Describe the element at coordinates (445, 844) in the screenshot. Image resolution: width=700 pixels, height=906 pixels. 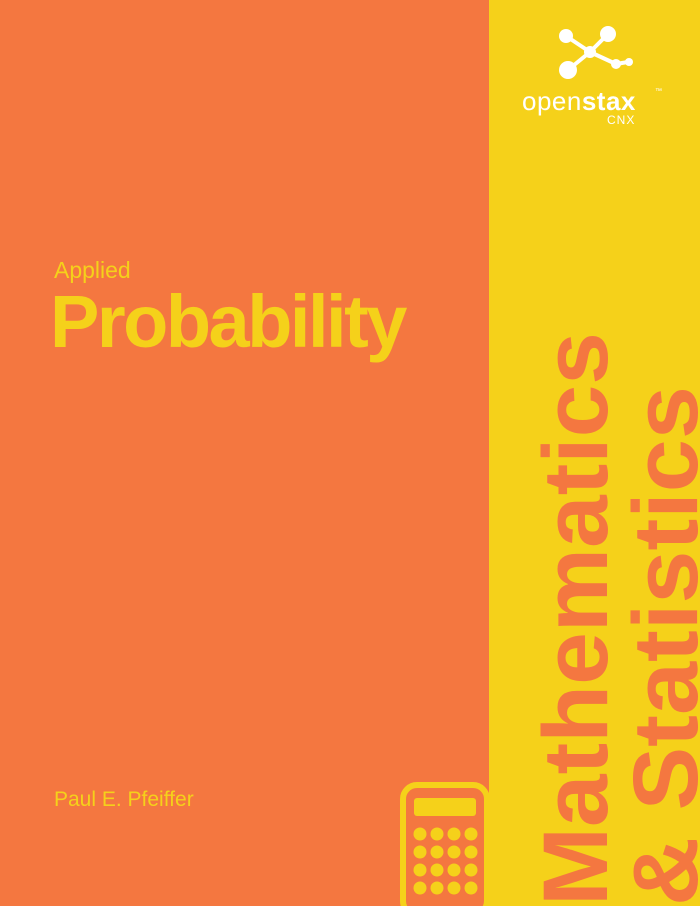
I see `calculator-icon` at that location.